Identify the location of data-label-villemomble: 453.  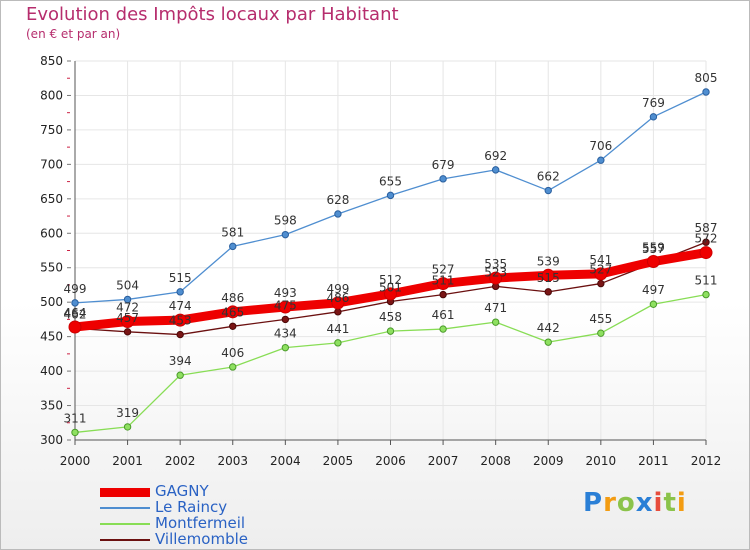
(180, 321).